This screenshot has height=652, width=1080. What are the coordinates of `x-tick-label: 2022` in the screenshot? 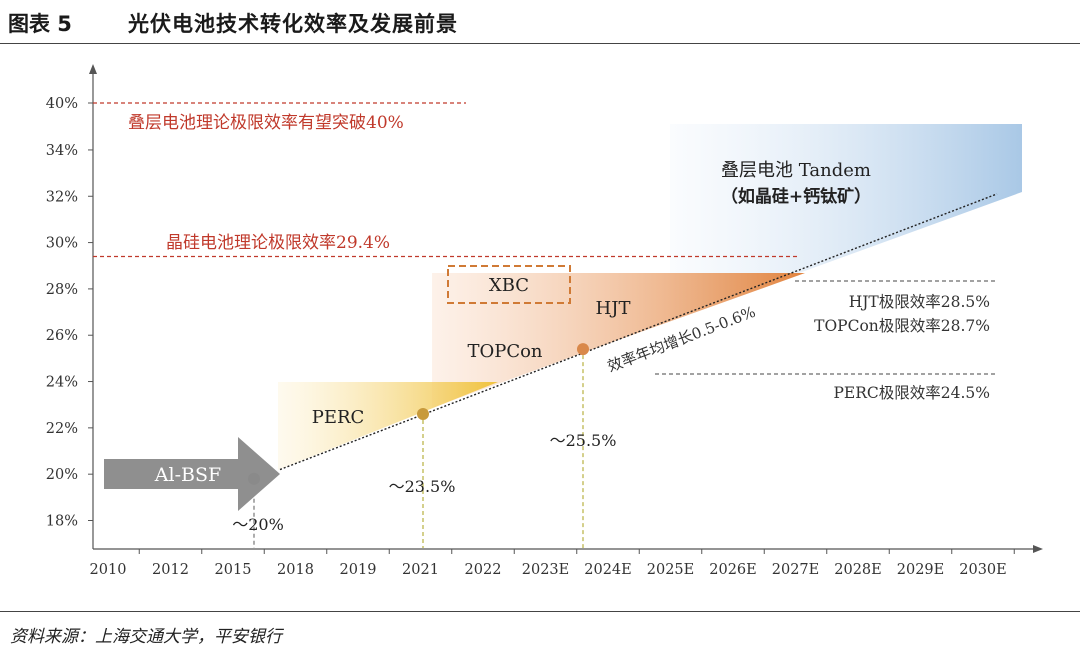 It's located at (483, 570).